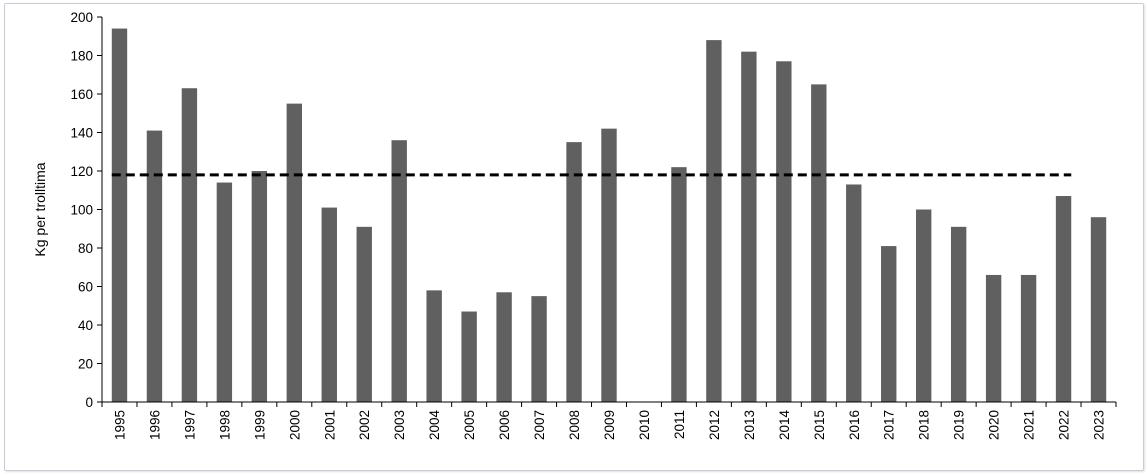  I want to click on y-axis-title: Kg per trolltima, so click(40, 209).